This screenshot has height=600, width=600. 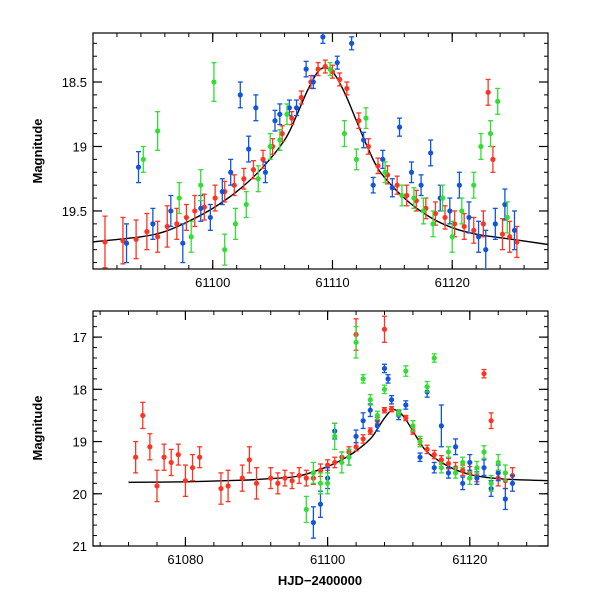 I want to click on bottom-y-tick-label: 20, so click(x=80, y=494).